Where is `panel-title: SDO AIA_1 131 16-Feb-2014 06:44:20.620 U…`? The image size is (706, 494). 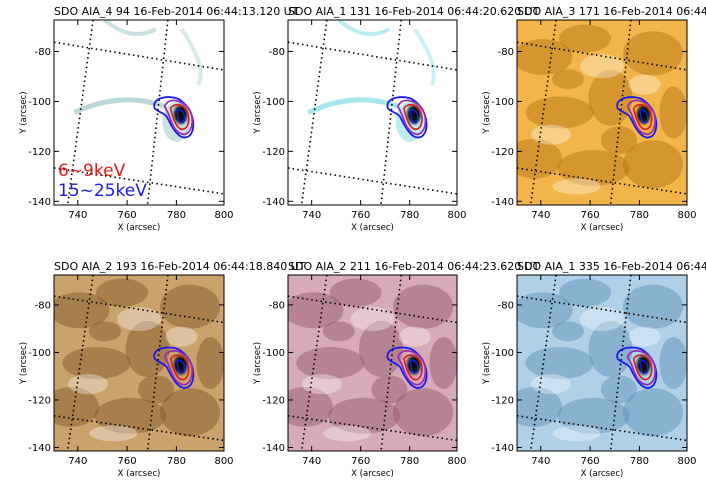 panel-title: SDO AIA_1 131 16-Feb-2014 06:44:20.620 U… is located at coordinates (414, 11).